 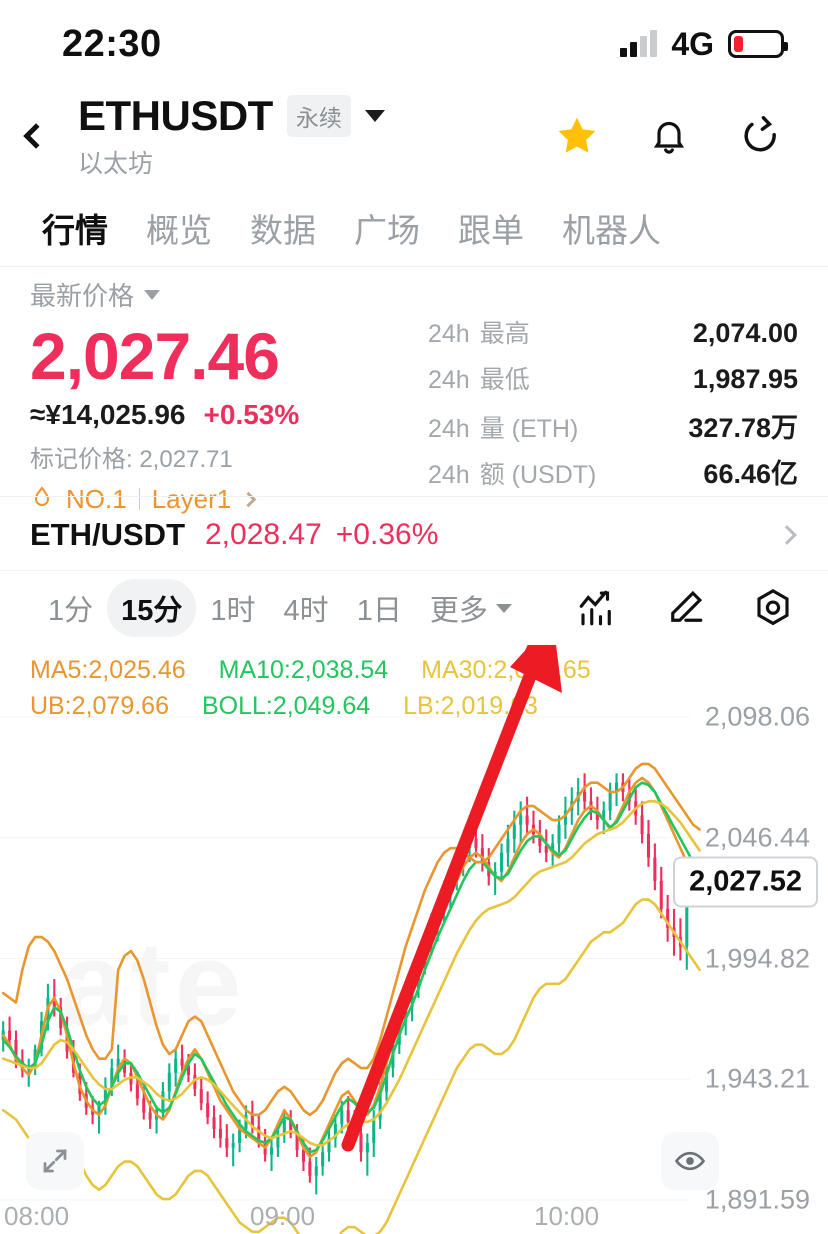 I want to click on spot-market-row: ETH/USDT 2,028.47 +0.36%, so click(x=414, y=535).